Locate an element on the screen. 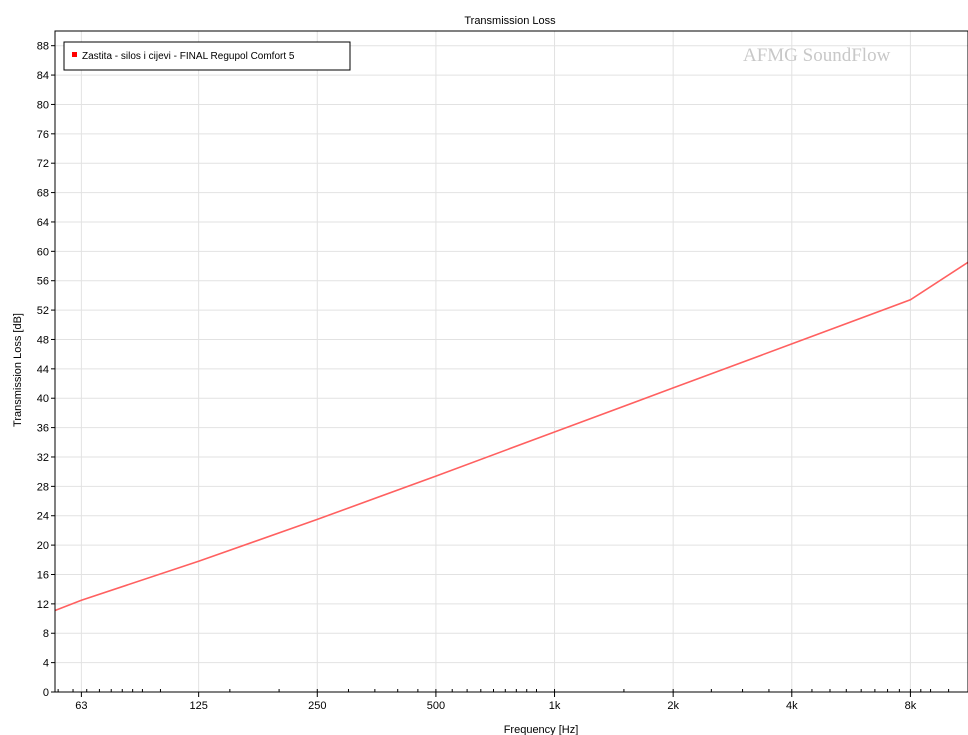 Image resolution: width=968 pixels, height=735 pixels. y-tick-label: 60 is located at coordinates (43, 252).